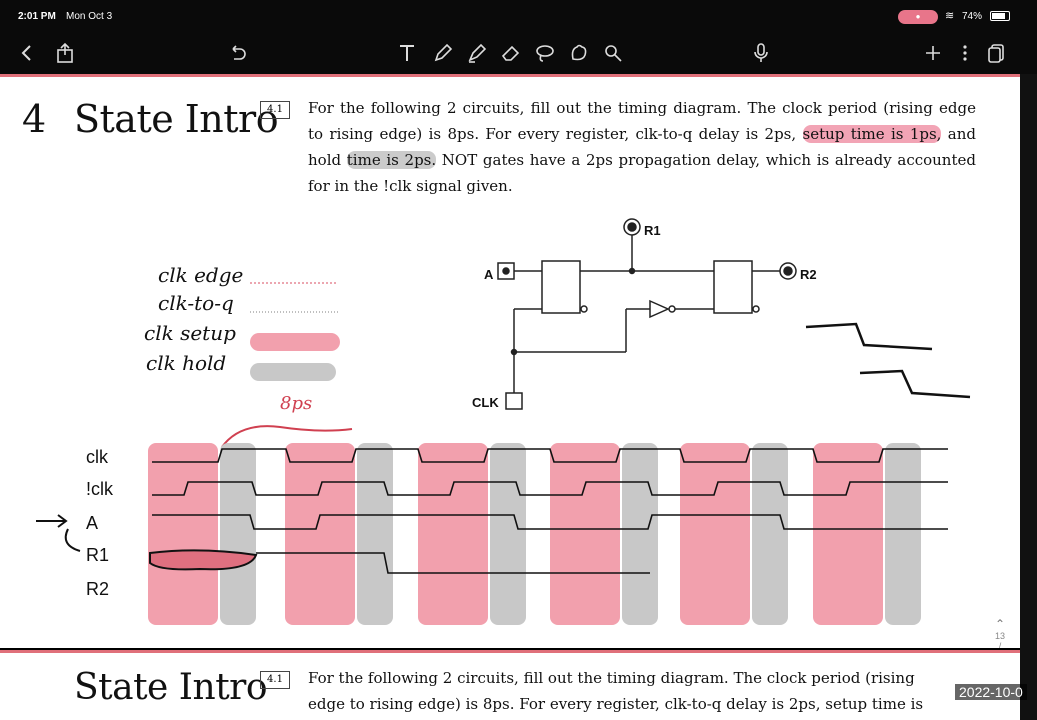 The width and height of the screenshot is (1037, 720). Describe the element at coordinates (58, 533) in the screenshot. I see `annotation-arrow` at that location.